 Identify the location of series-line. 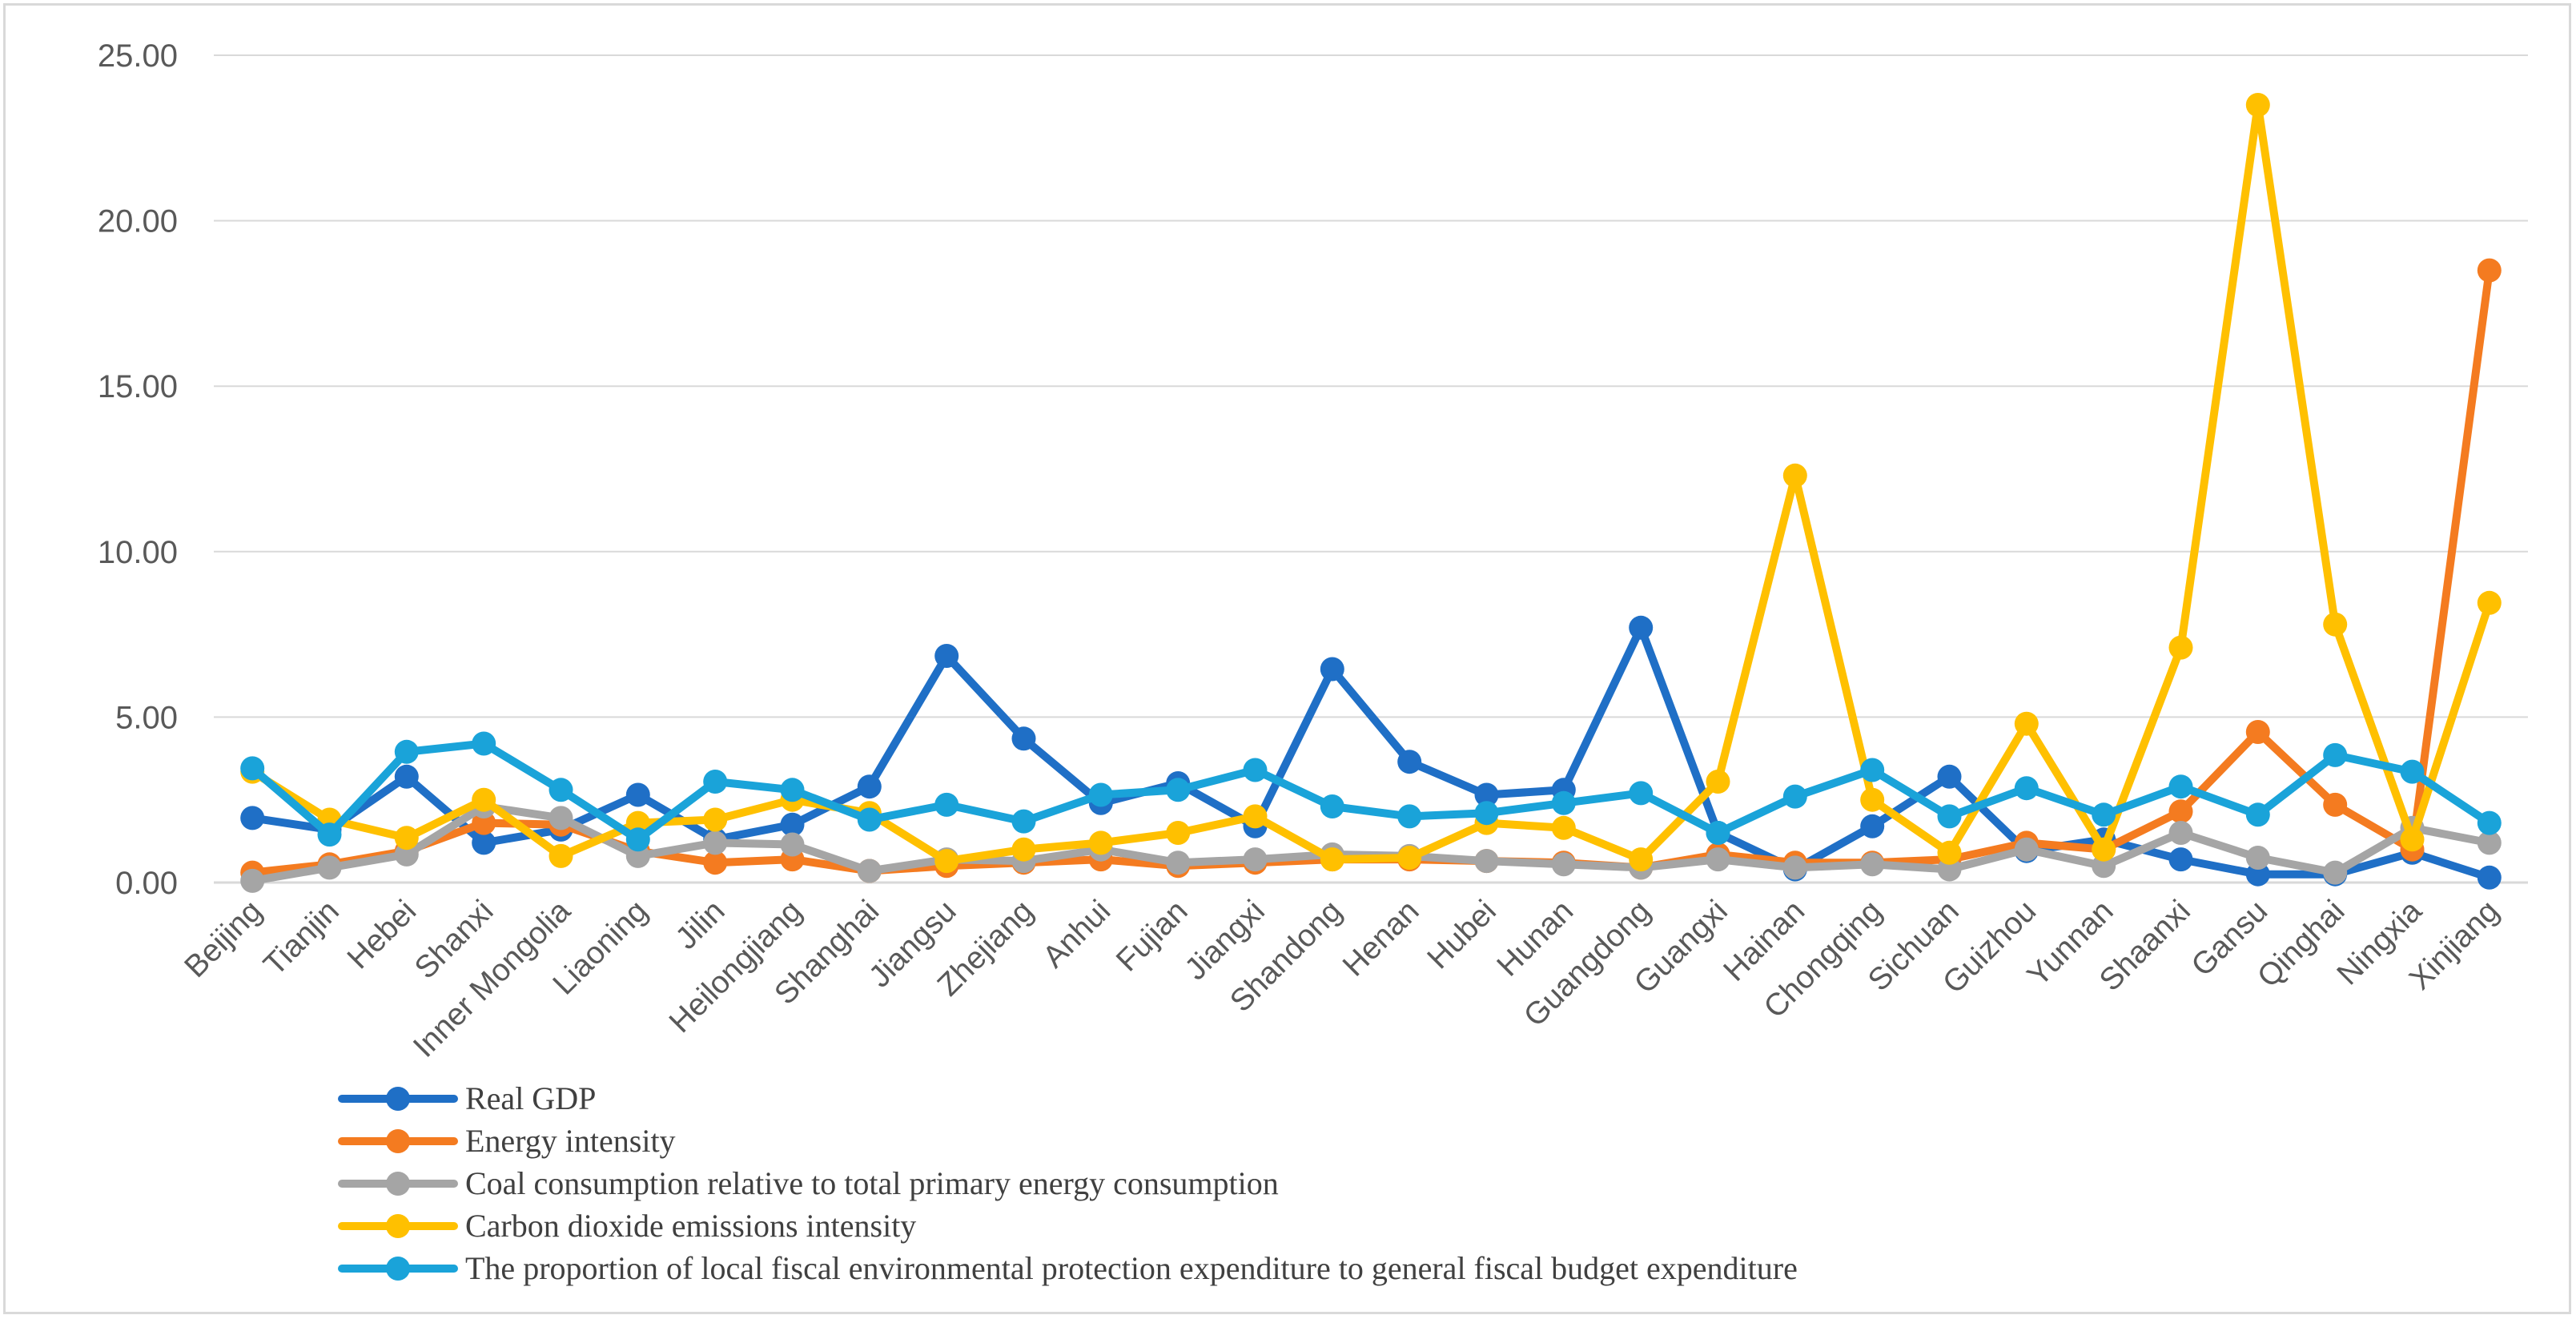
(1371, 791).